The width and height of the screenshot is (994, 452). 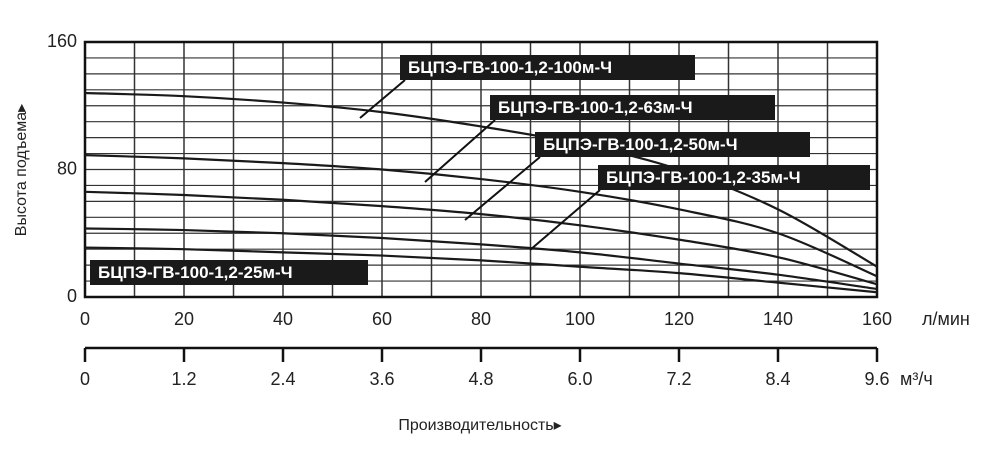 What do you see at coordinates (382, 319) in the screenshot?
I see `x-tick-label: 60` at bounding box center [382, 319].